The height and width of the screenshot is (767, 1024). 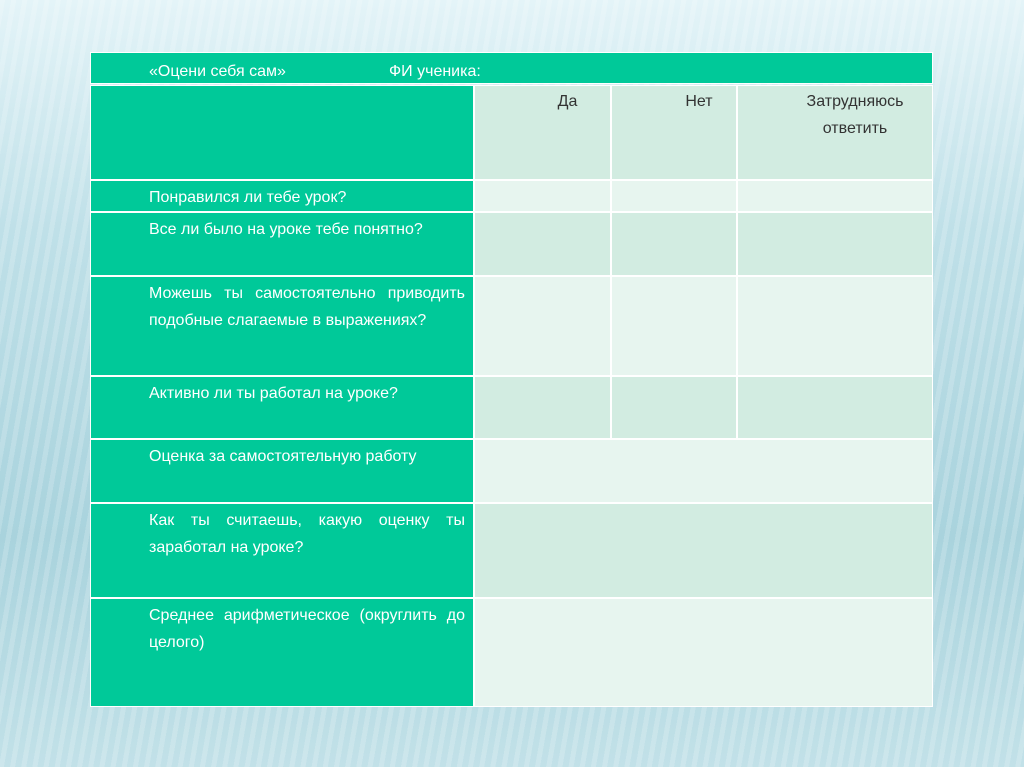 I want to click on header-student: ФИ ученика:, so click(x=435, y=71).